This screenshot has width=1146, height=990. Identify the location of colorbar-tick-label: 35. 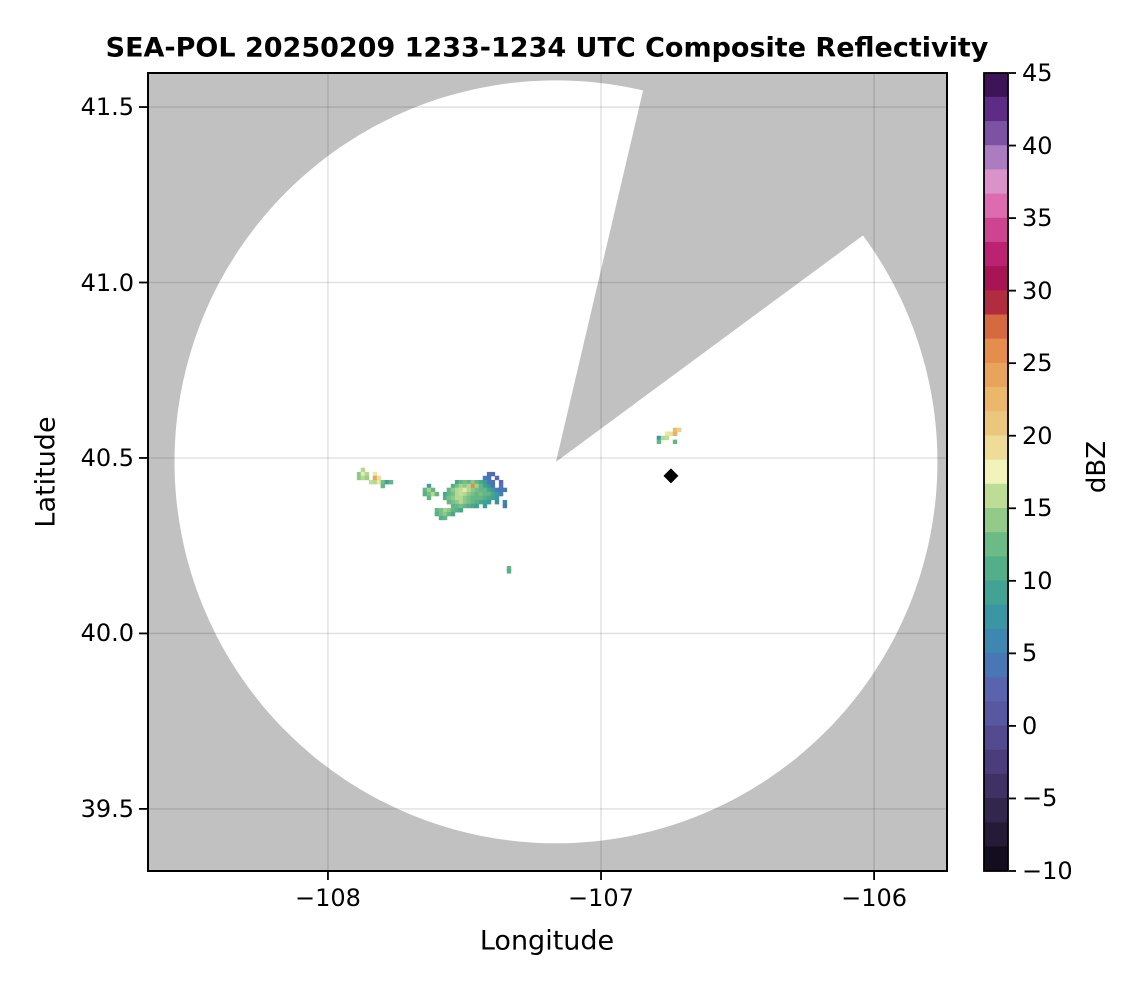
(1037, 218).